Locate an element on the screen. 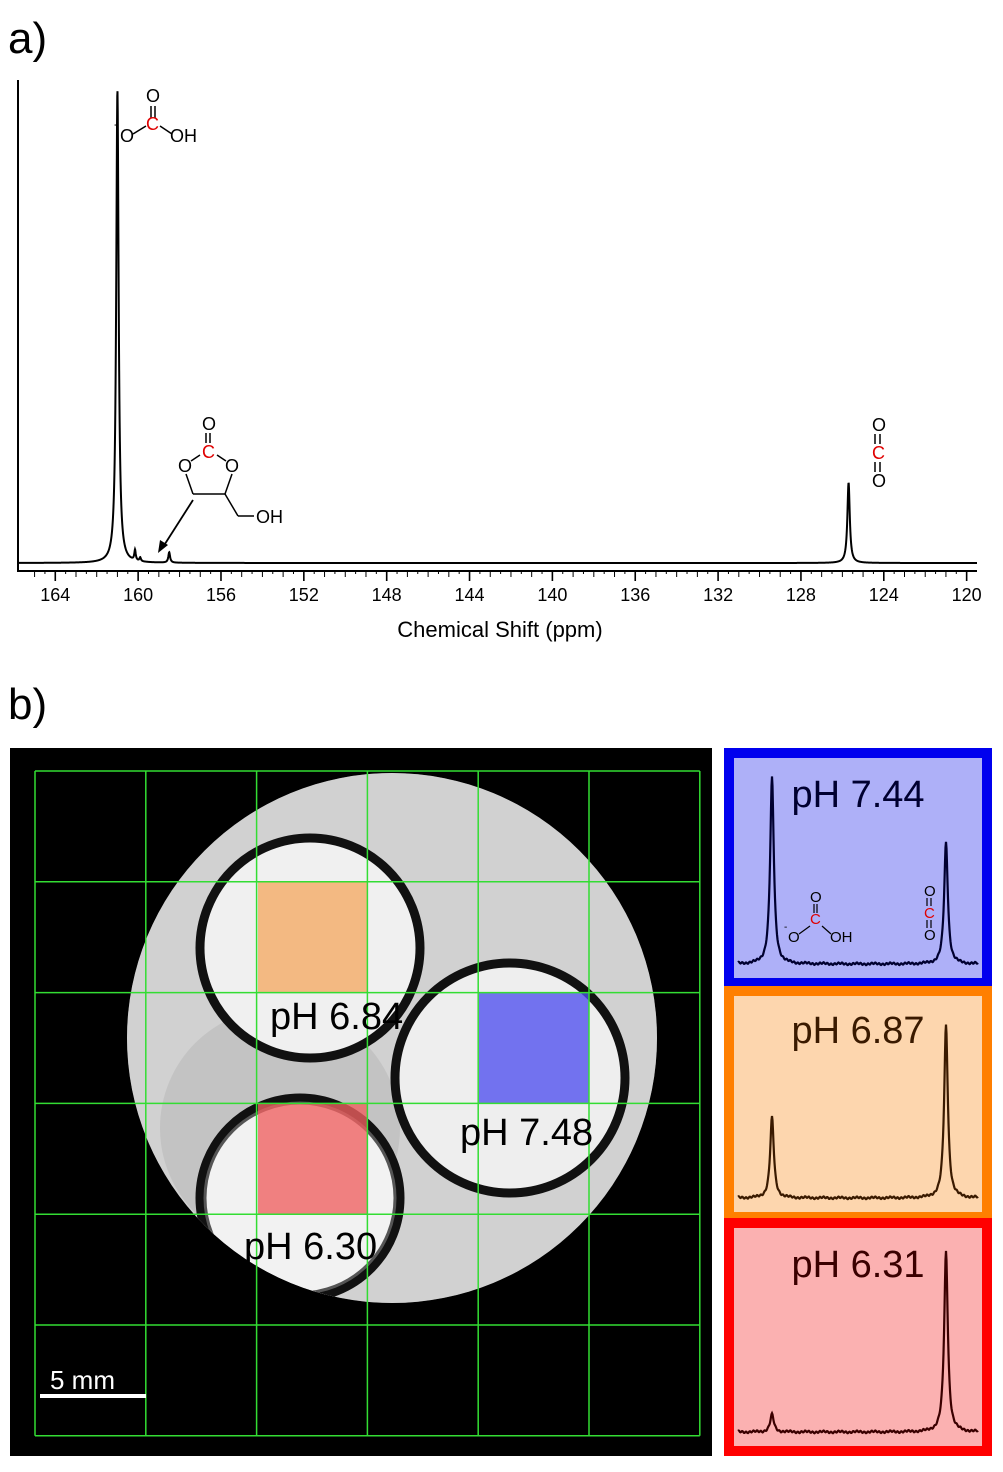  x-tick-label: 164 is located at coordinates (55, 595).